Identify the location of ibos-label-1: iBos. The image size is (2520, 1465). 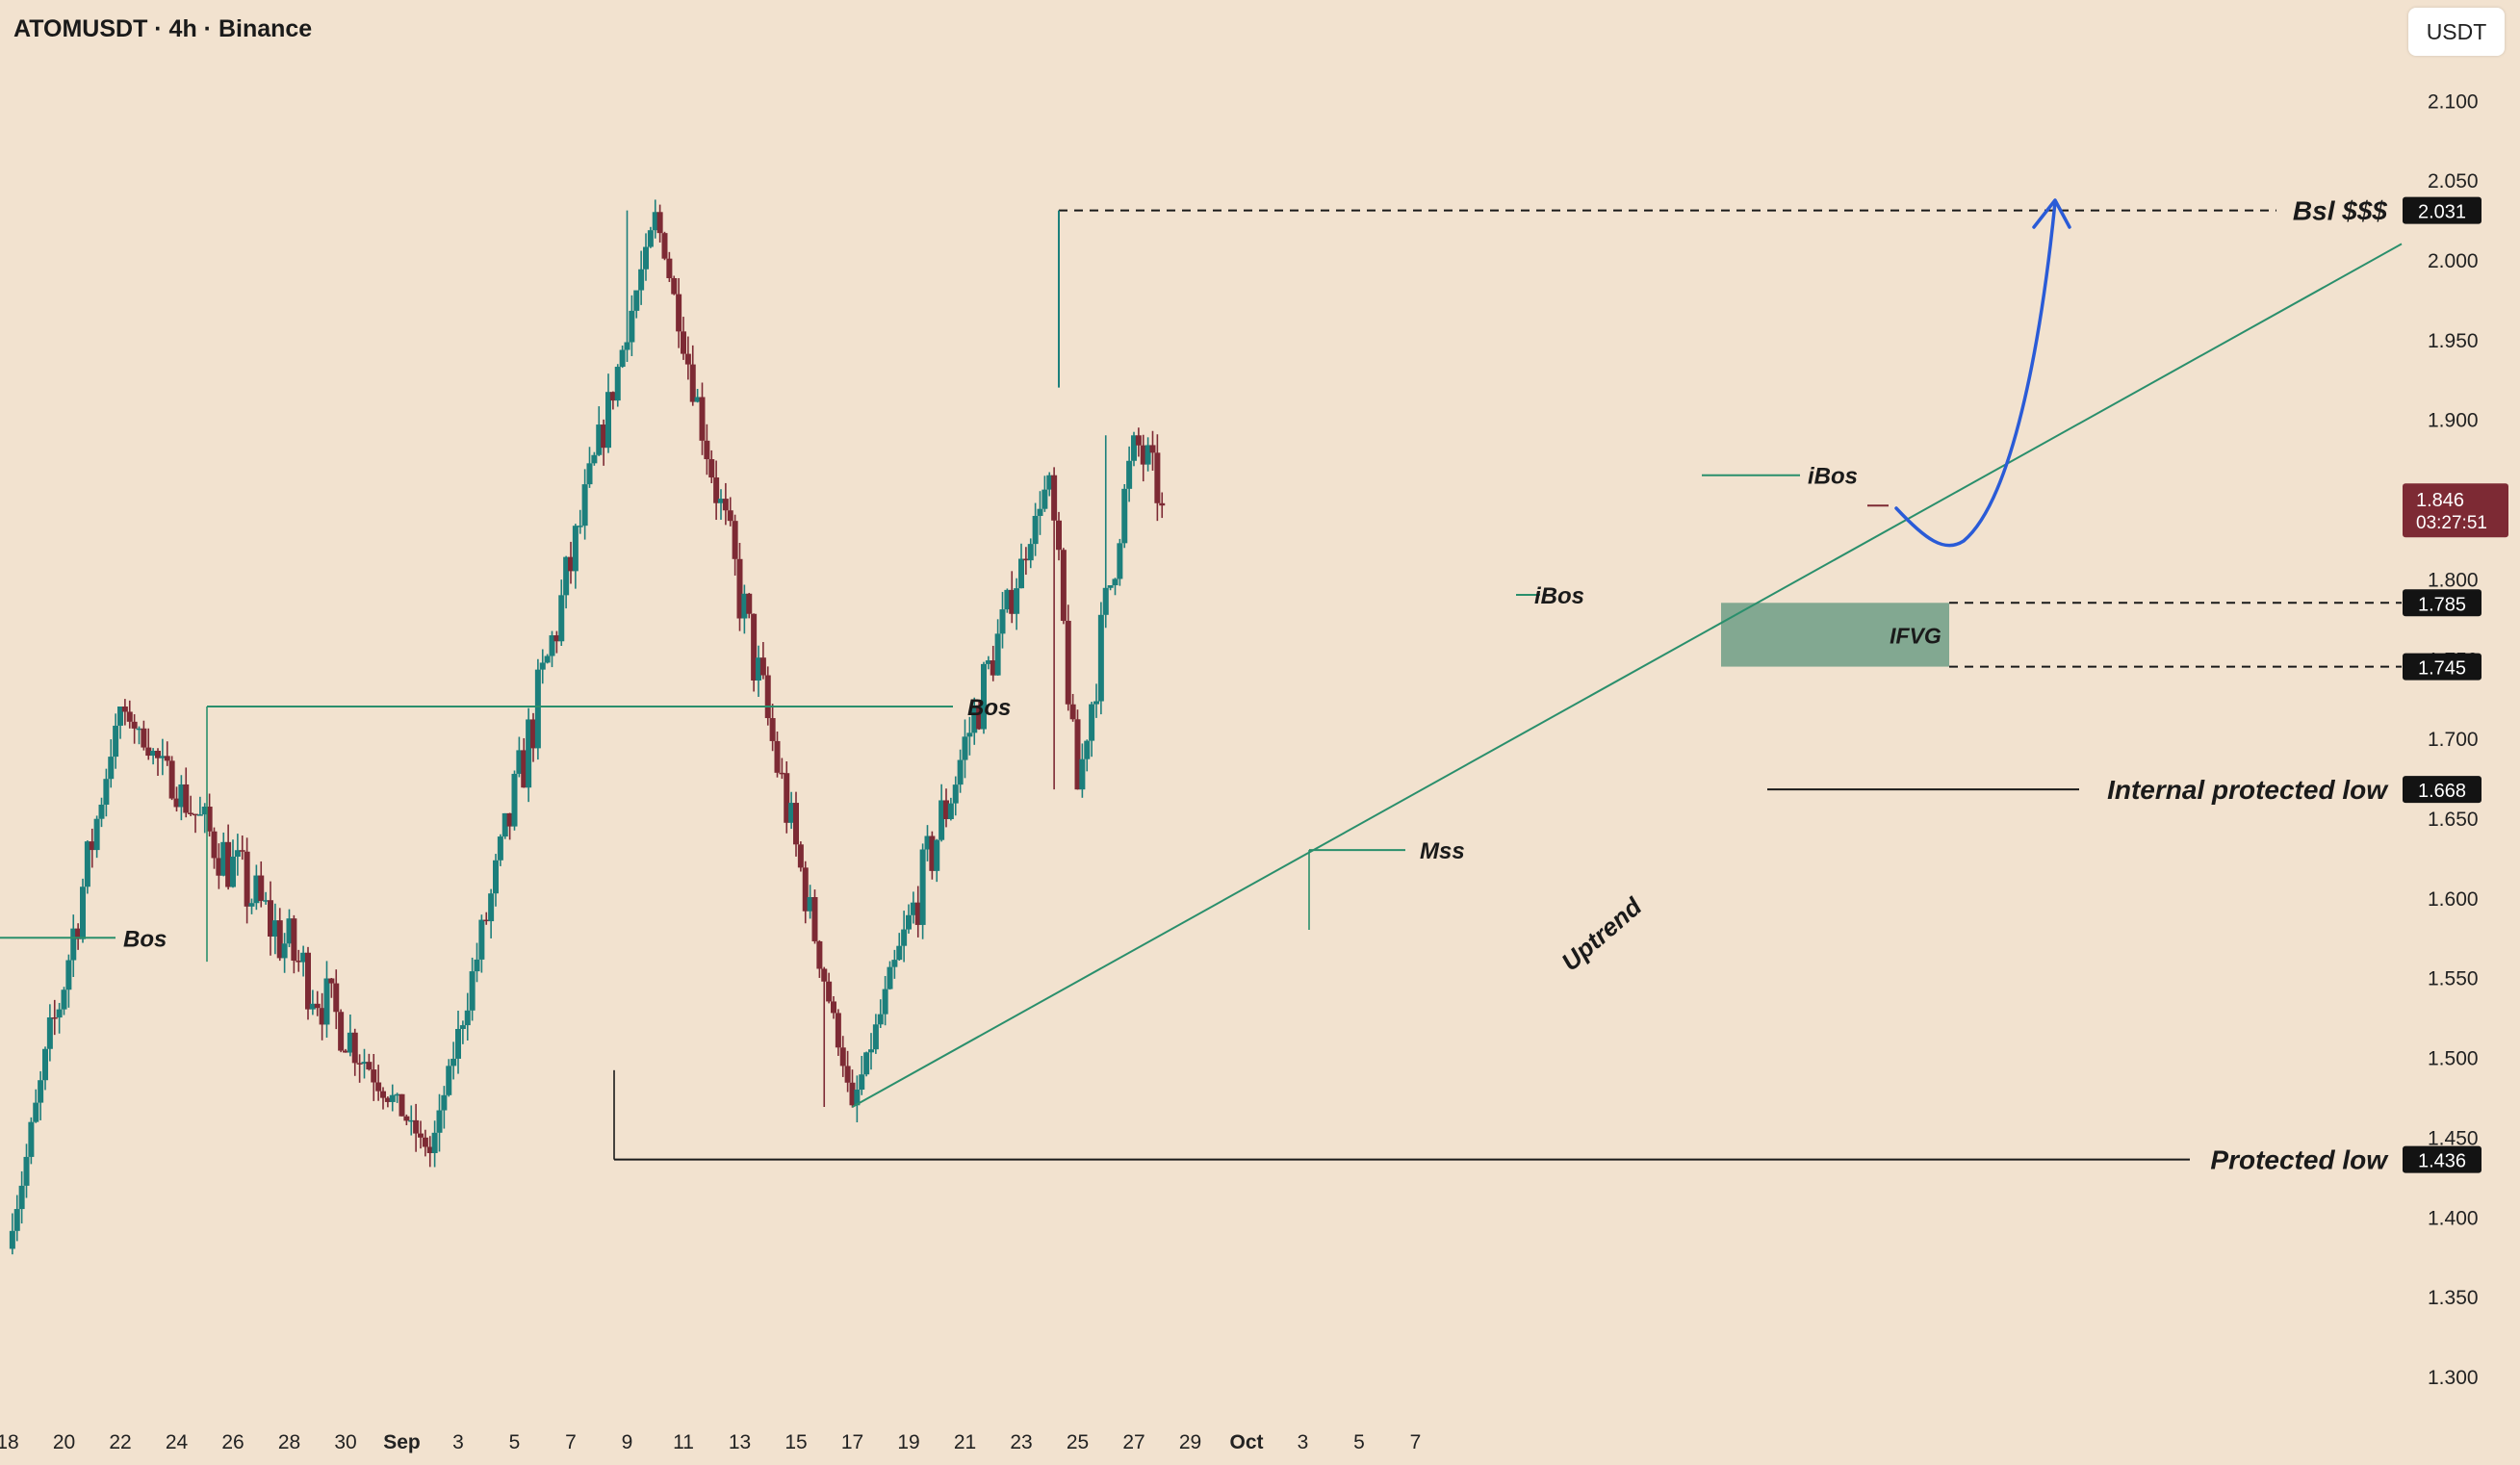
(1559, 596).